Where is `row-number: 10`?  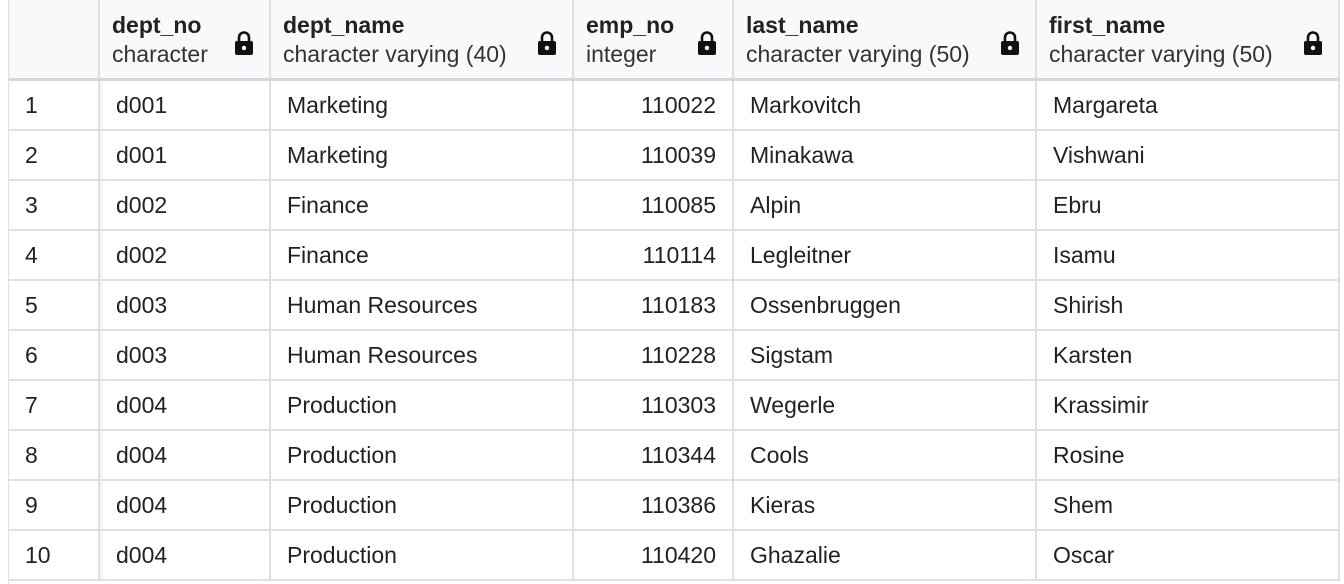 row-number: 10 is located at coordinates (54, 555).